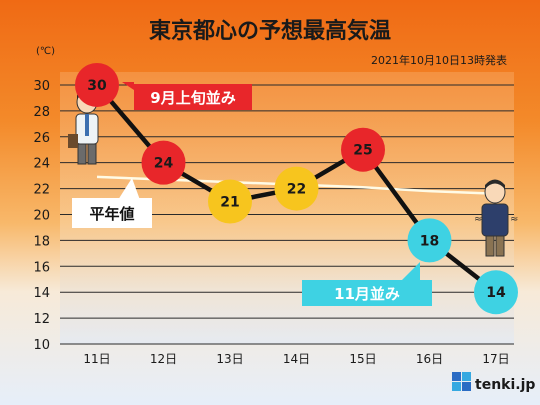  I want to click on y-tick-label: 22, so click(41, 190).